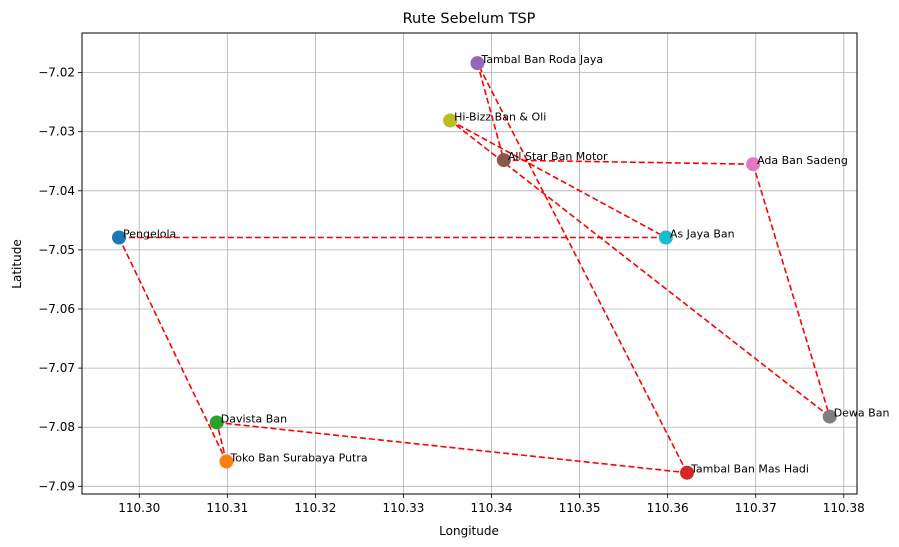 The width and height of the screenshot is (899, 547). I want to click on point-label: Dewa Ban, so click(862, 413).